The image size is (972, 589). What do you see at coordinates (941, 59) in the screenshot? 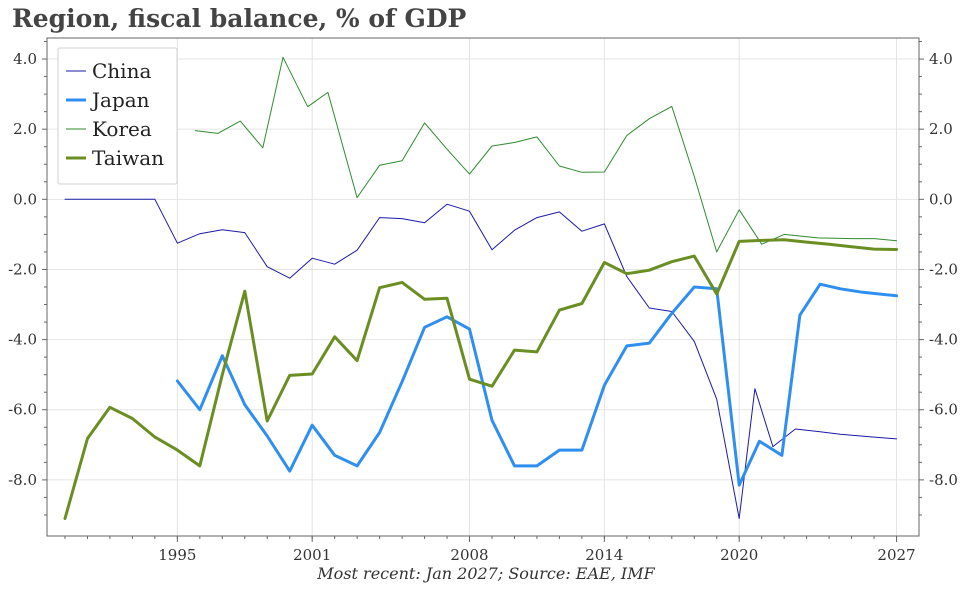
I see `y-tick-label-right: 4.0` at bounding box center [941, 59].